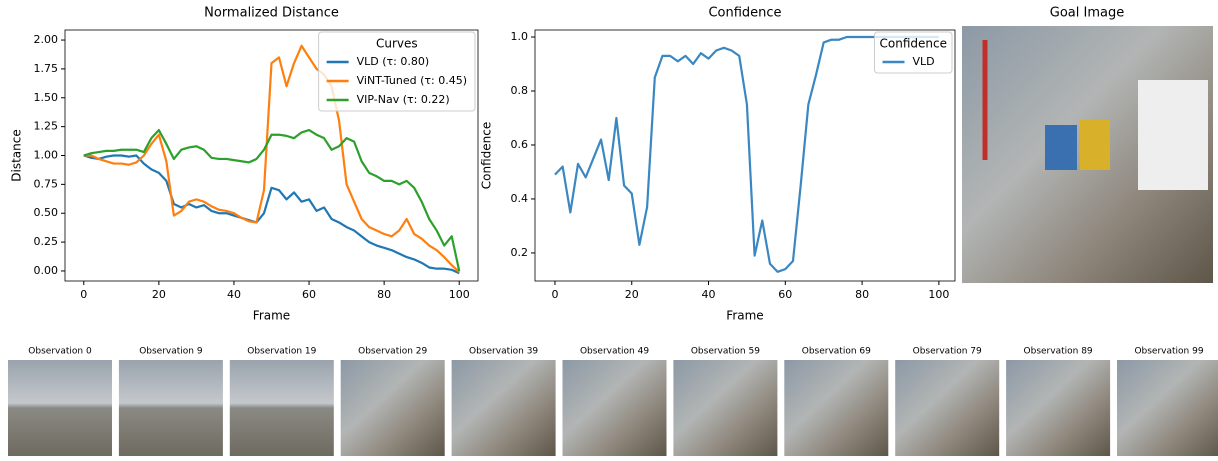 The image size is (1218, 461). What do you see at coordinates (487, 155) in the screenshot?
I see `y-axis-label: Confidence` at bounding box center [487, 155].